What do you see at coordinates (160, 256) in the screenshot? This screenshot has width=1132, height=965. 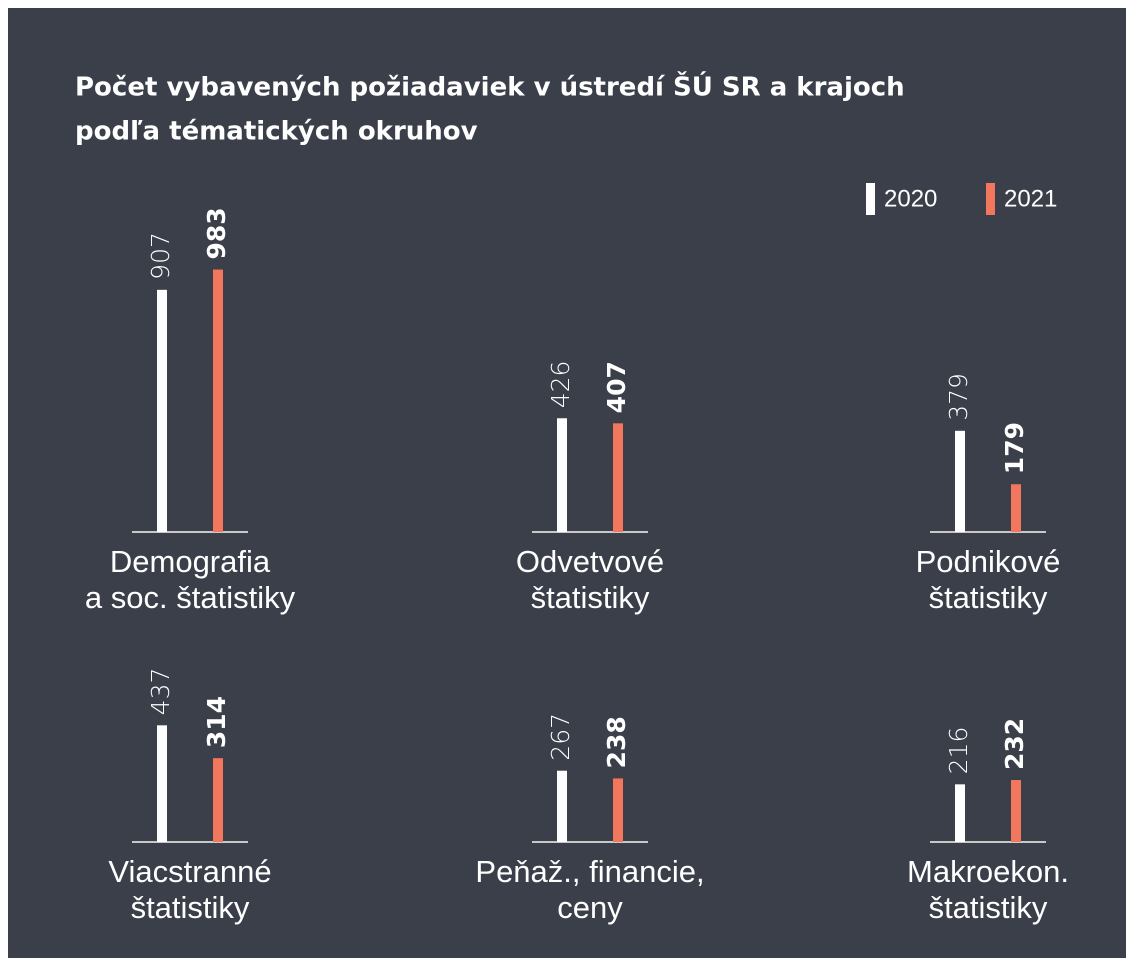 I see `value-label: 907` at bounding box center [160, 256].